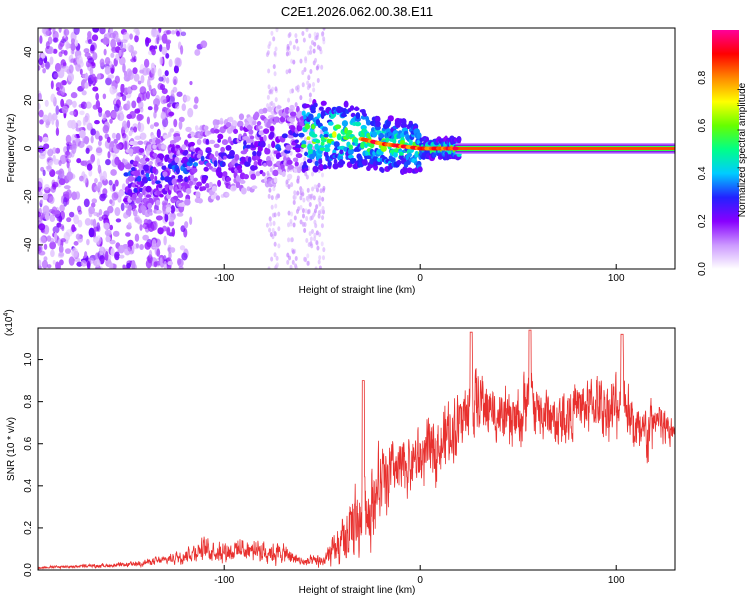  What do you see at coordinates (28, 570) in the screenshot?
I see `snr-y-tick-label: 0.0` at bounding box center [28, 570].